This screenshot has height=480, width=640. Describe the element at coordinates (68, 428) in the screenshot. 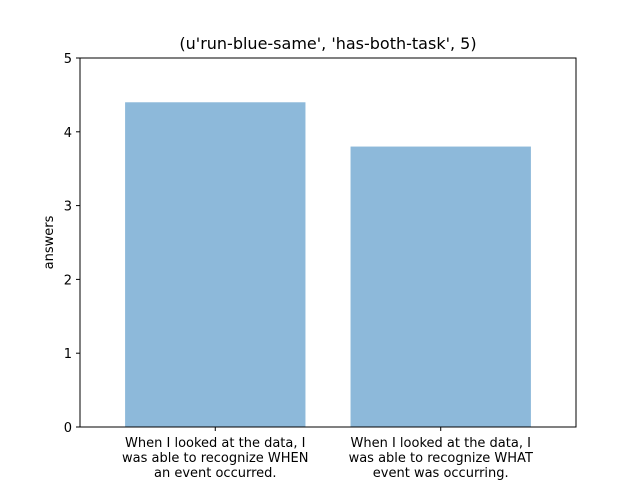

I see `y-tick-label: 0` at that location.